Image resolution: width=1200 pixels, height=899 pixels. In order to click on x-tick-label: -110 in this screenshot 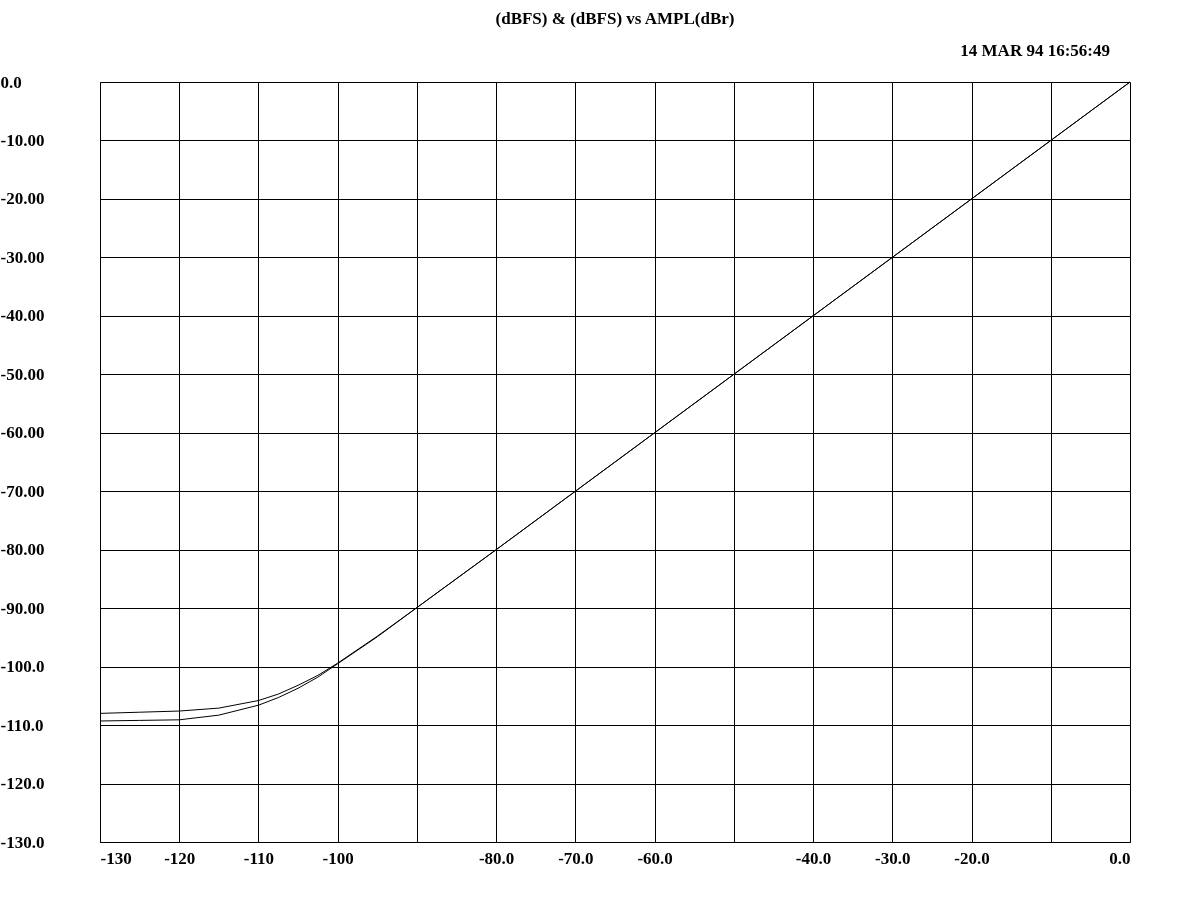, I will do `click(259, 858)`.